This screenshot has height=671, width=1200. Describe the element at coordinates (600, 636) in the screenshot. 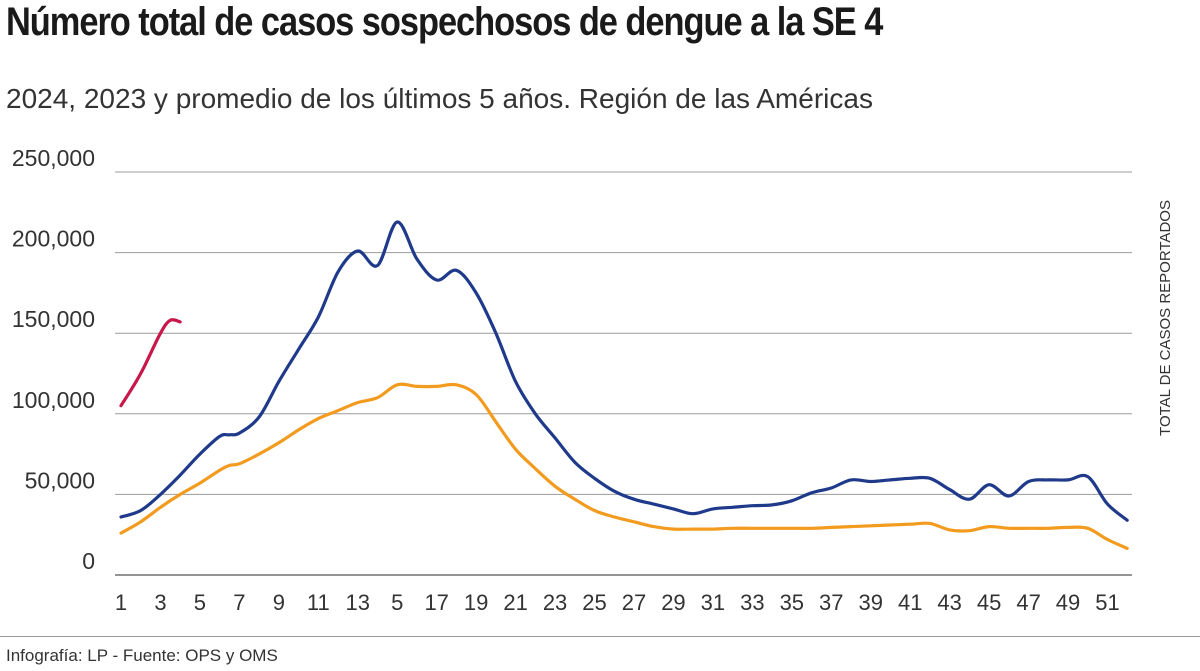

I see `footer-divider` at that location.